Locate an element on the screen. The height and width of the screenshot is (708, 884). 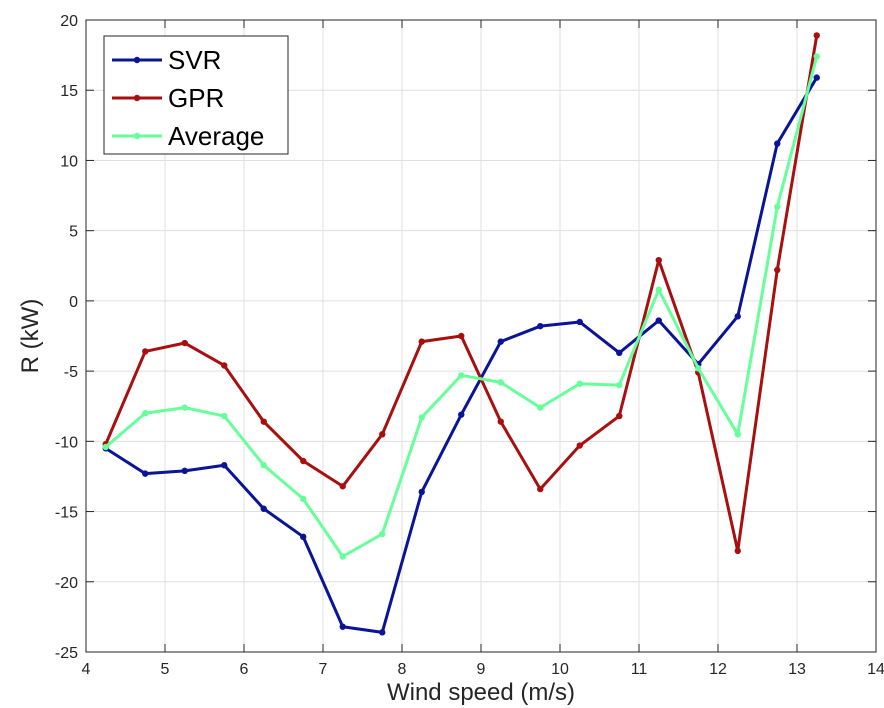
y-tick-label: 10 is located at coordinates (69, 161).